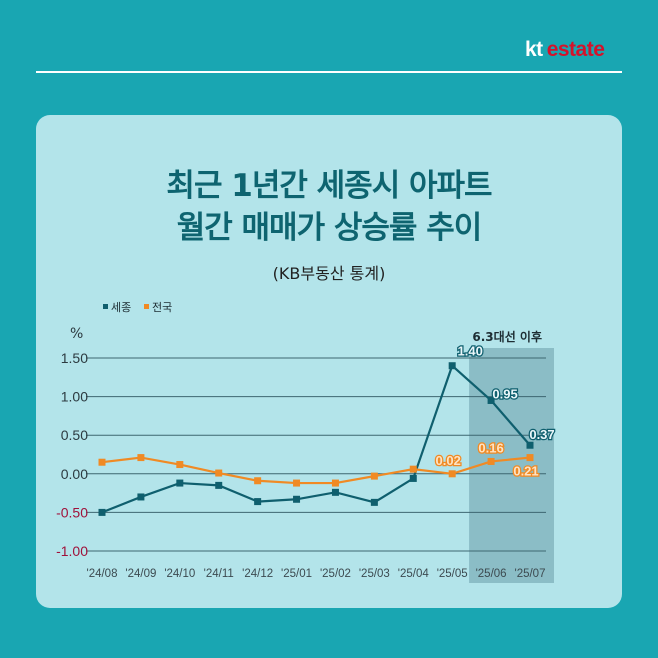  I want to click on title-line-1: 최근 1년간 세종시 아파트, so click(329, 186).